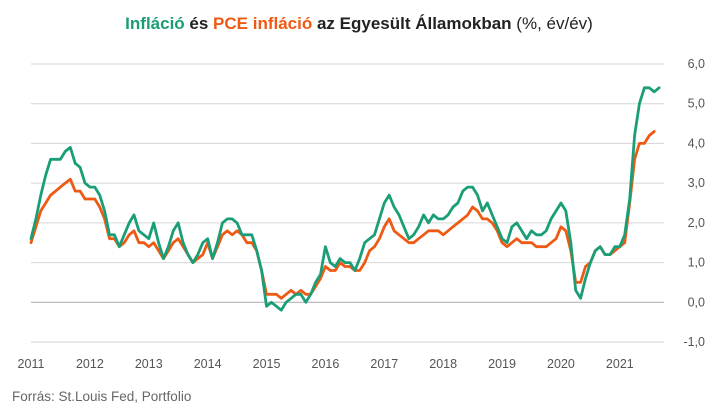 Image resolution: width=718 pixels, height=415 pixels. What do you see at coordinates (561, 364) in the screenshot?
I see `x-tick-label: 2020` at bounding box center [561, 364].